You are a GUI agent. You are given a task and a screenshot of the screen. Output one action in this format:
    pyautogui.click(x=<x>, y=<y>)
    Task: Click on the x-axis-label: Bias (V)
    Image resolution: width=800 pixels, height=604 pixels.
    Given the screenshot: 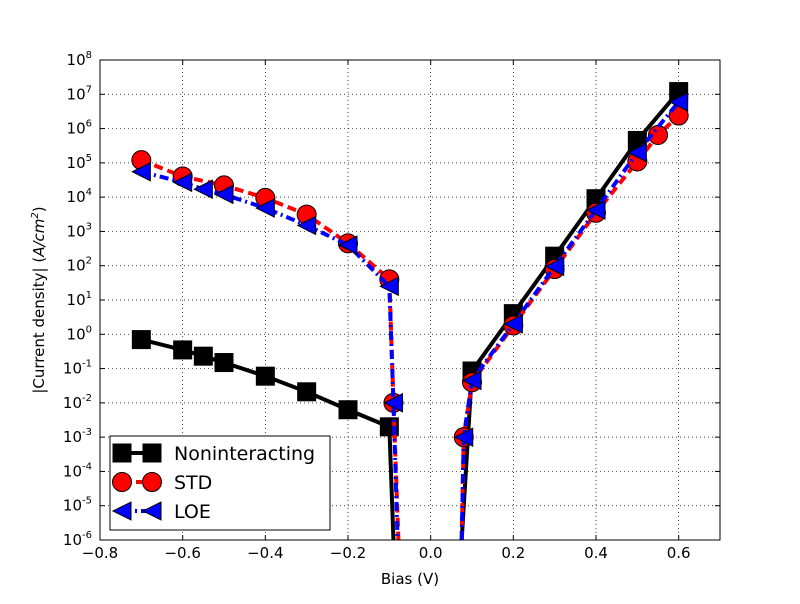 What is the action you would take?
    pyautogui.click(x=410, y=579)
    